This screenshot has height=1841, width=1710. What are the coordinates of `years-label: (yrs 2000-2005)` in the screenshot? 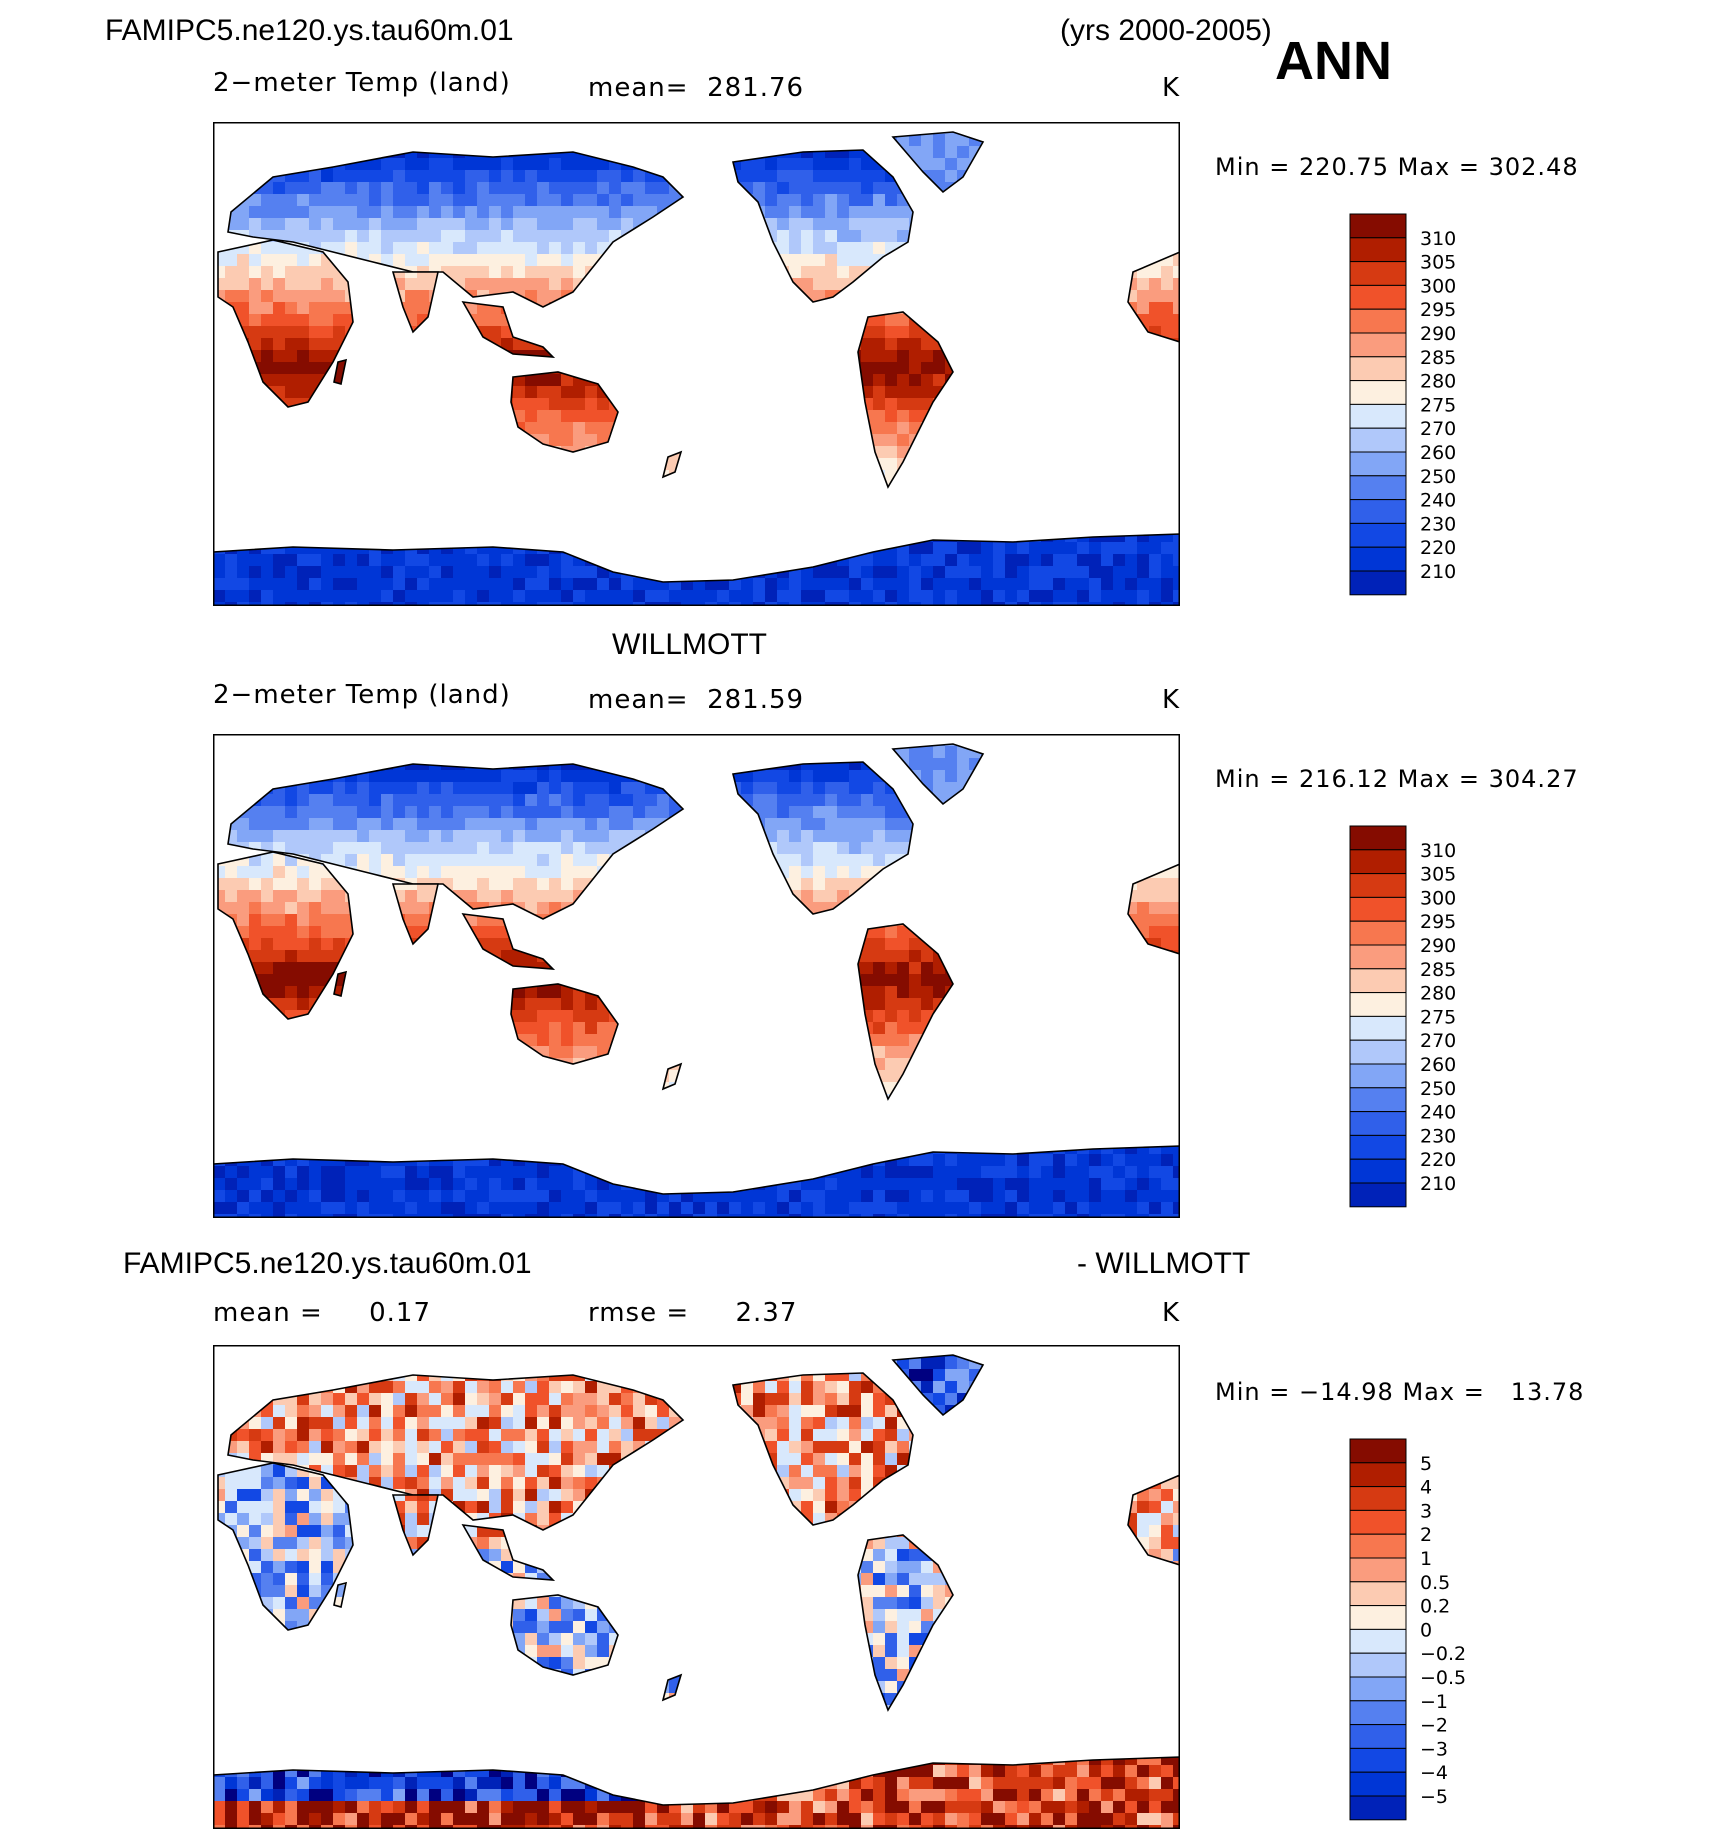 It's located at (1166, 31).